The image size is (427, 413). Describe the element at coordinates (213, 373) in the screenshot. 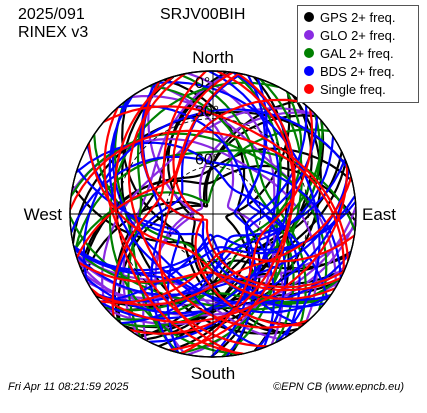

I see `direction-label-south: South` at that location.